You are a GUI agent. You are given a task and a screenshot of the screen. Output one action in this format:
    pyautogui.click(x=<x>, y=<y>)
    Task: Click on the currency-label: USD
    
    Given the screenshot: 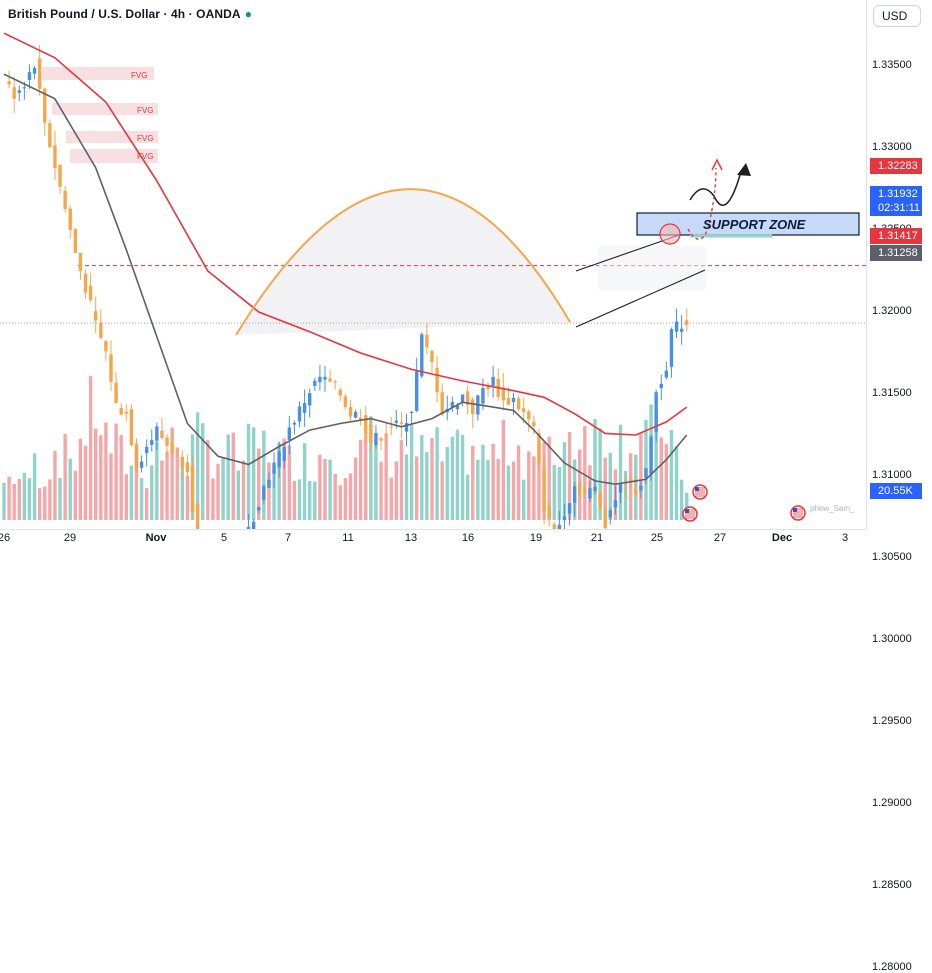 What is the action you would take?
    pyautogui.click(x=895, y=16)
    